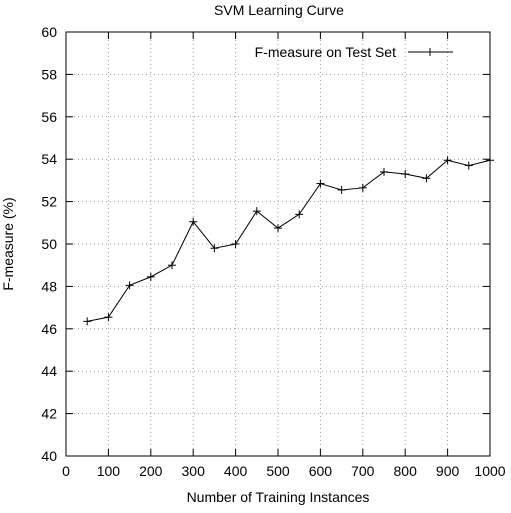 This screenshot has width=511, height=513. I want to click on chart-title: SVM Learning Curve, so click(279, 10).